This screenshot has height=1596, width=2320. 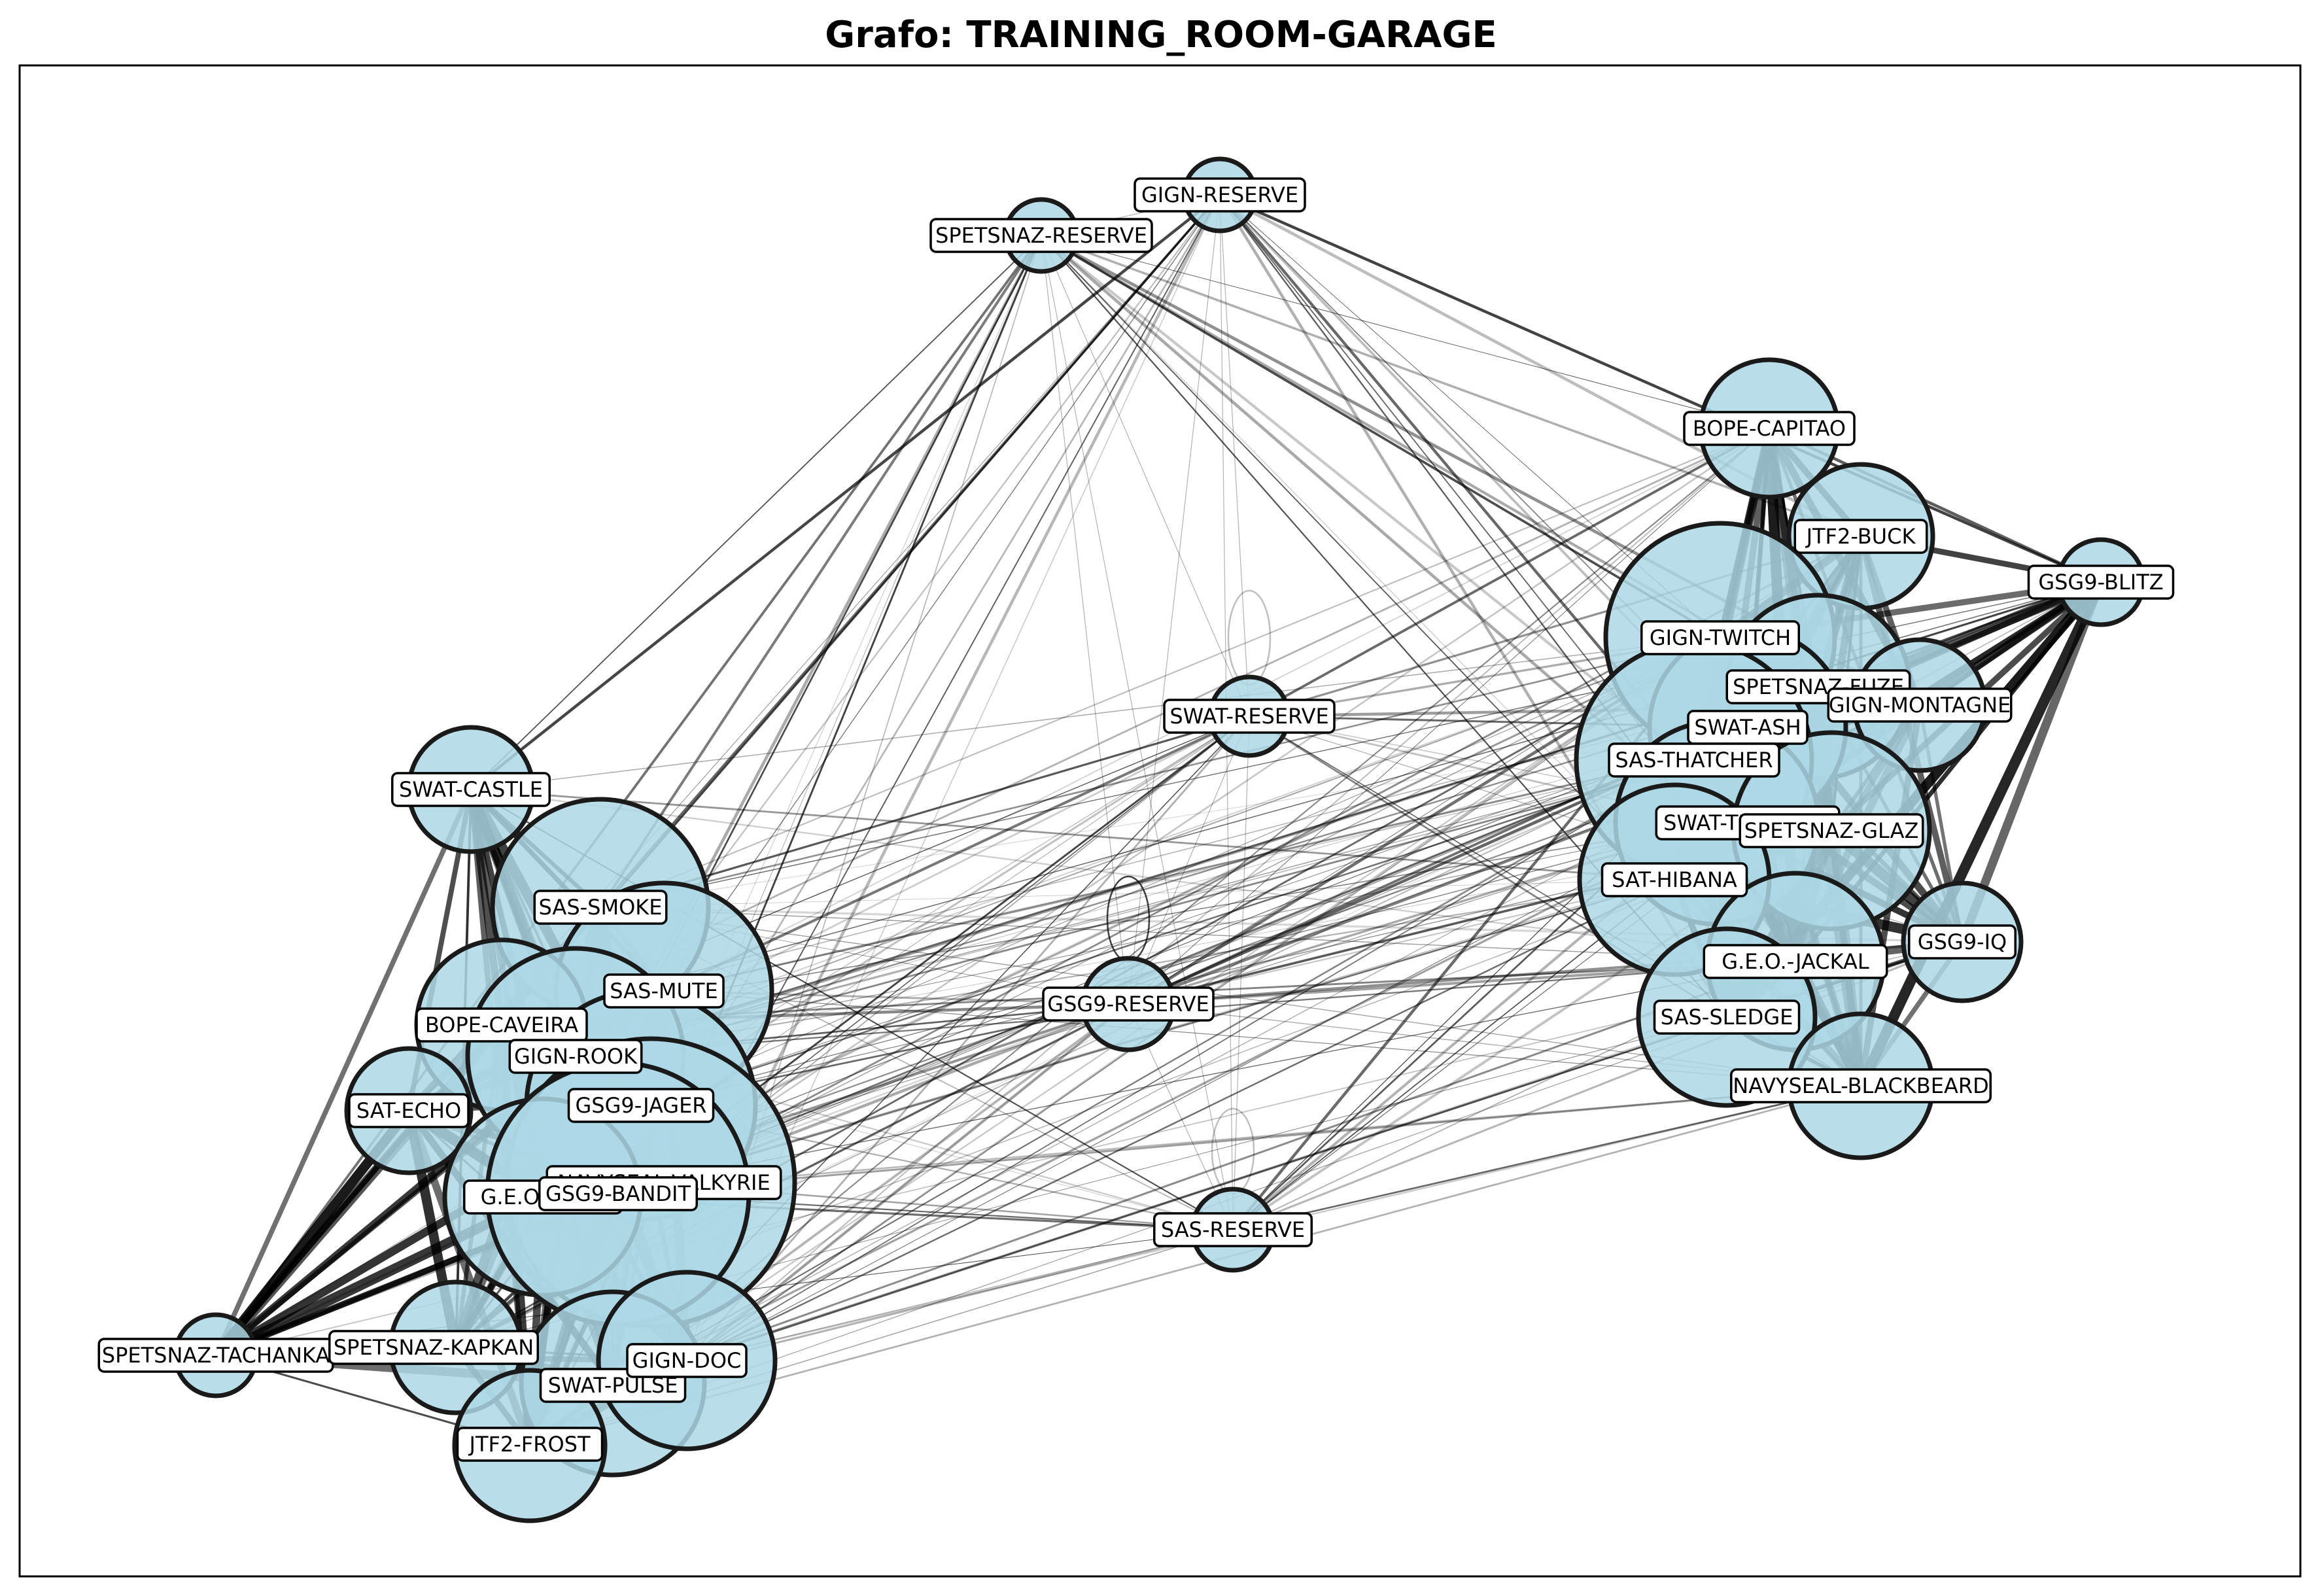 I want to click on node-label-gign-rook: GIGN-ROOK, so click(x=575, y=1056).